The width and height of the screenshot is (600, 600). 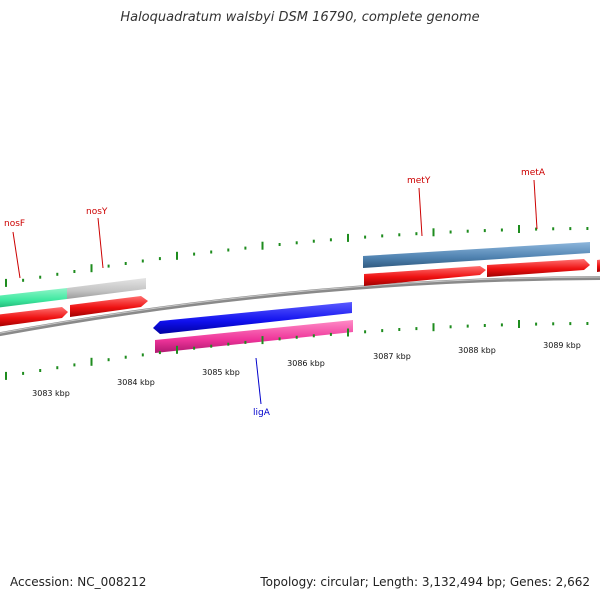 I want to click on kbp-label: 3084 kbp, so click(x=136, y=382).